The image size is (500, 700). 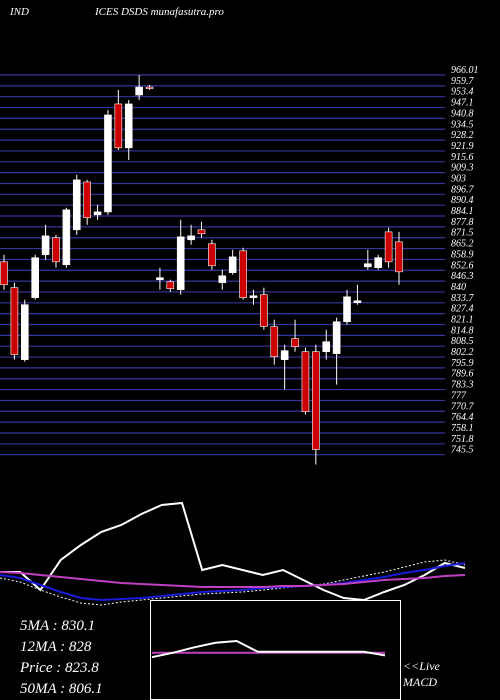 I want to click on y-tick-label: 877.8, so click(x=462, y=222).